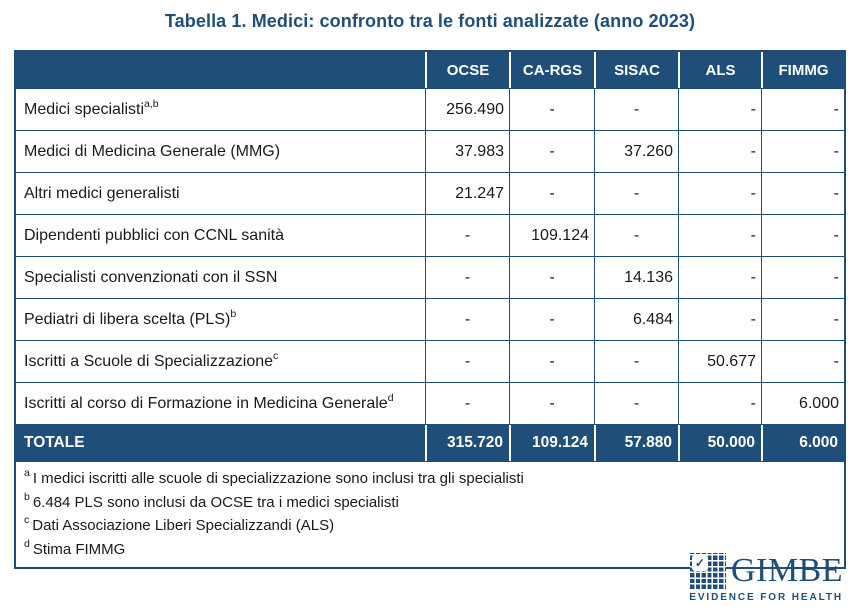 The image size is (860, 614). I want to click on table-row: Medici specialisti a,b 256.490 - - - -, so click(430, 110).